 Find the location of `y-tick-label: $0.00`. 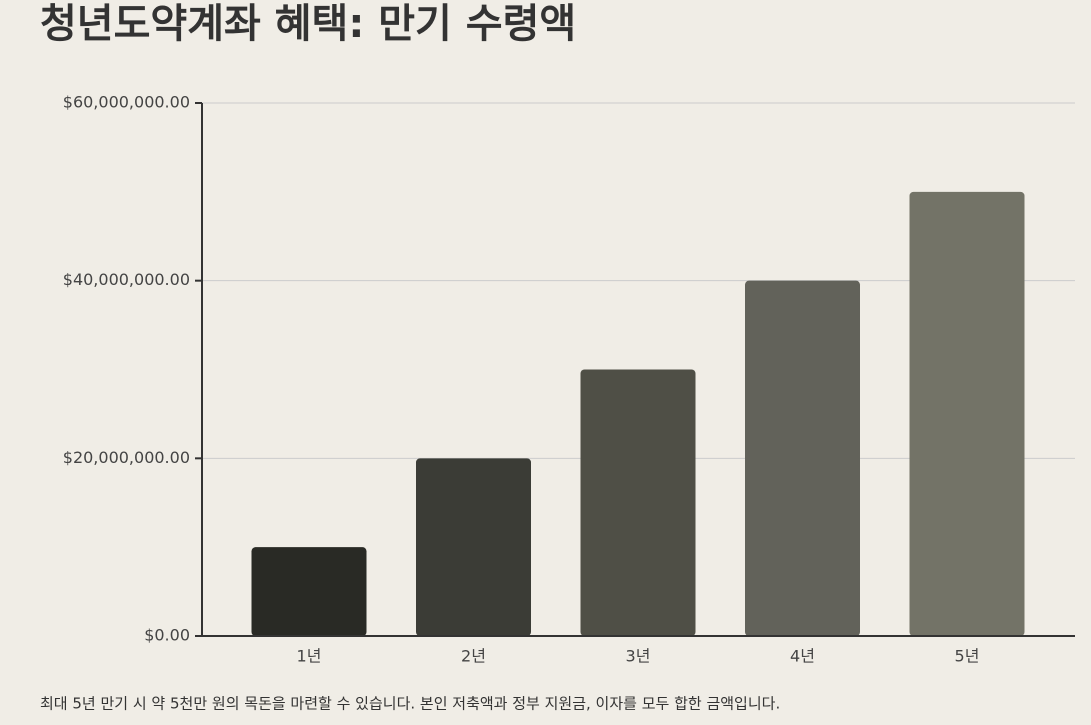

y-tick-label: $0.00 is located at coordinates (167, 635).